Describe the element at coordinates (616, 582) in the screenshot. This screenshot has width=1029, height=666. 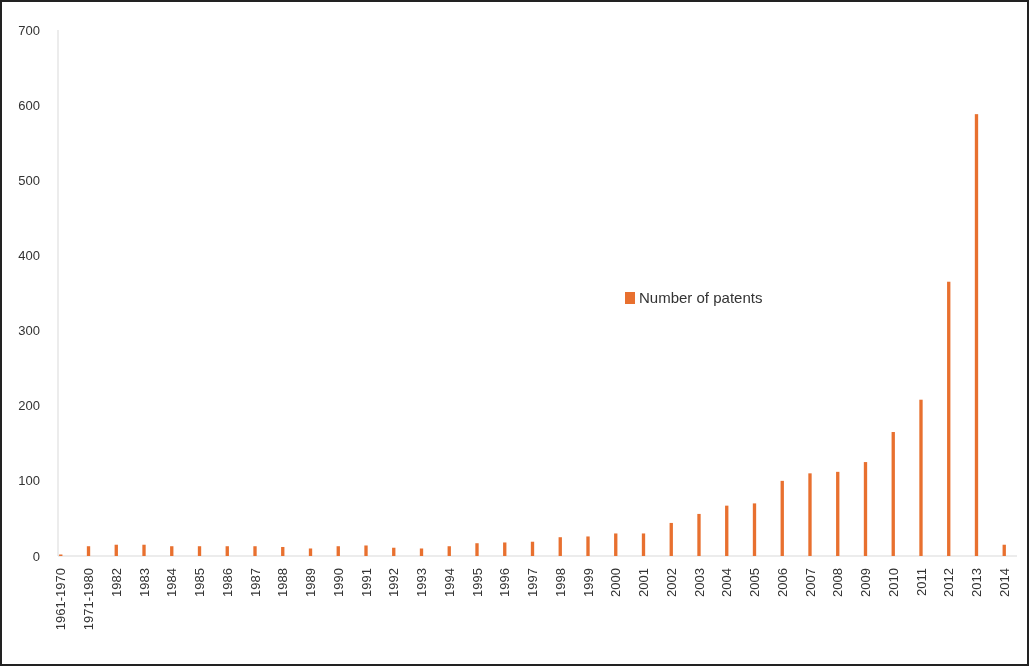
I see `x-tick-label: 2000` at that location.